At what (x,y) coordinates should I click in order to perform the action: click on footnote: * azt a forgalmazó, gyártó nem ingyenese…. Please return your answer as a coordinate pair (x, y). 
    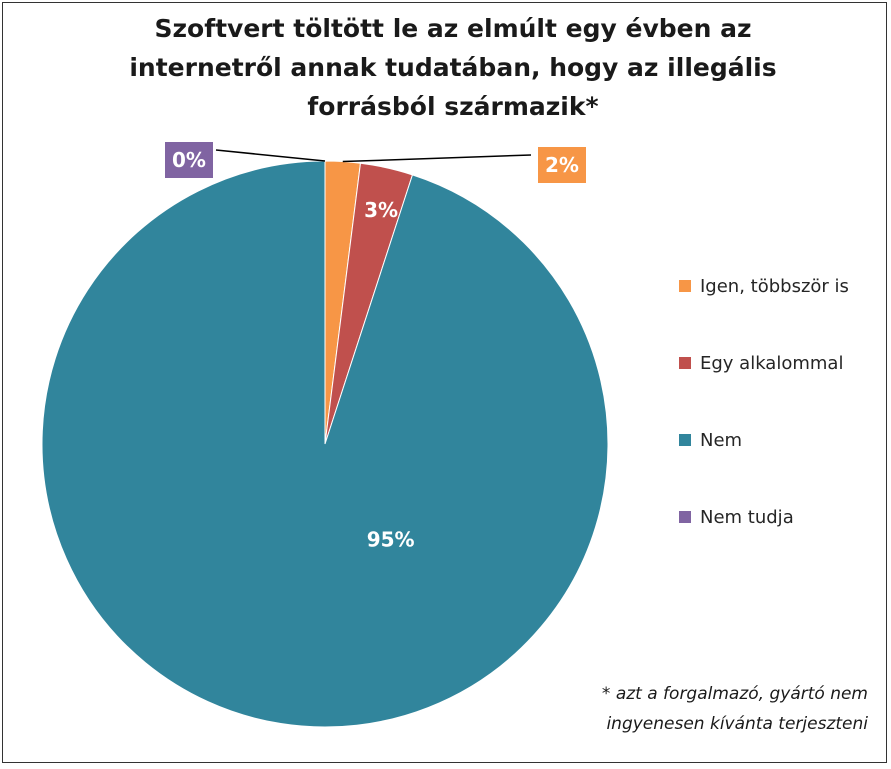
    Looking at the image, I should click on (735, 709).